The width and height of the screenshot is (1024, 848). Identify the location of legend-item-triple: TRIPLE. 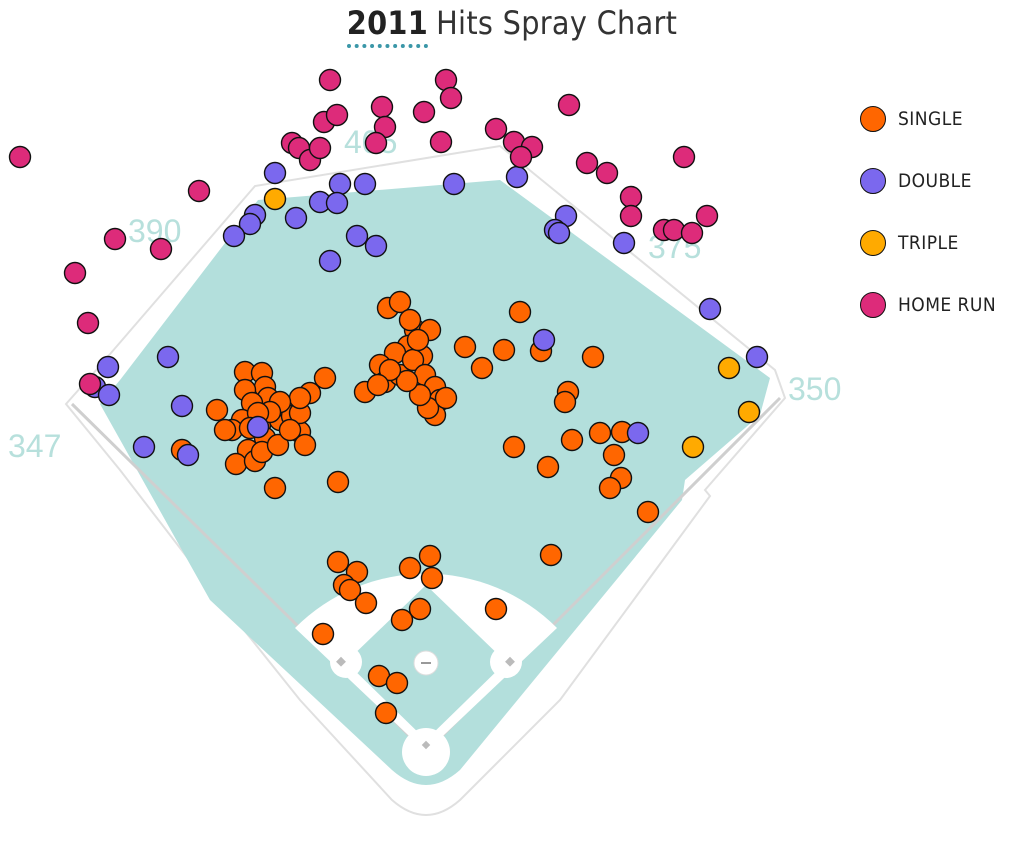
(933, 243).